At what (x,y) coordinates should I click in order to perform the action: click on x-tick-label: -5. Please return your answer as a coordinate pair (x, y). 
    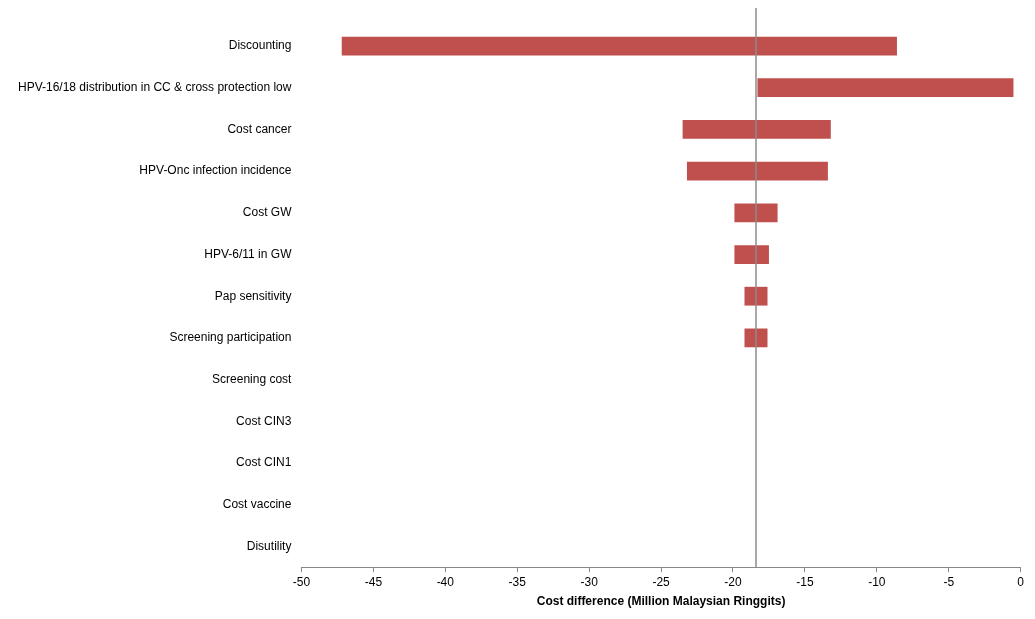
    Looking at the image, I should click on (949, 581).